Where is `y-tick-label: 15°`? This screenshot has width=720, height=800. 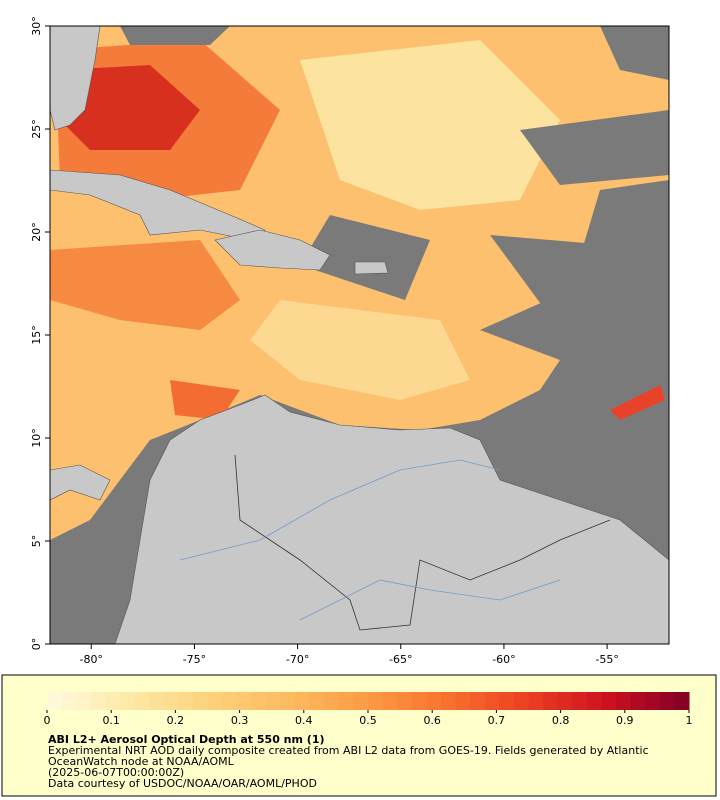 y-tick-label: 15° is located at coordinates (36, 335).